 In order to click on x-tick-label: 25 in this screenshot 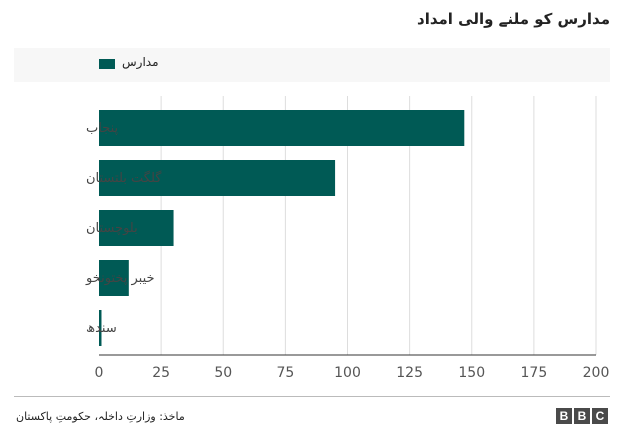, I will do `click(161, 373)`.